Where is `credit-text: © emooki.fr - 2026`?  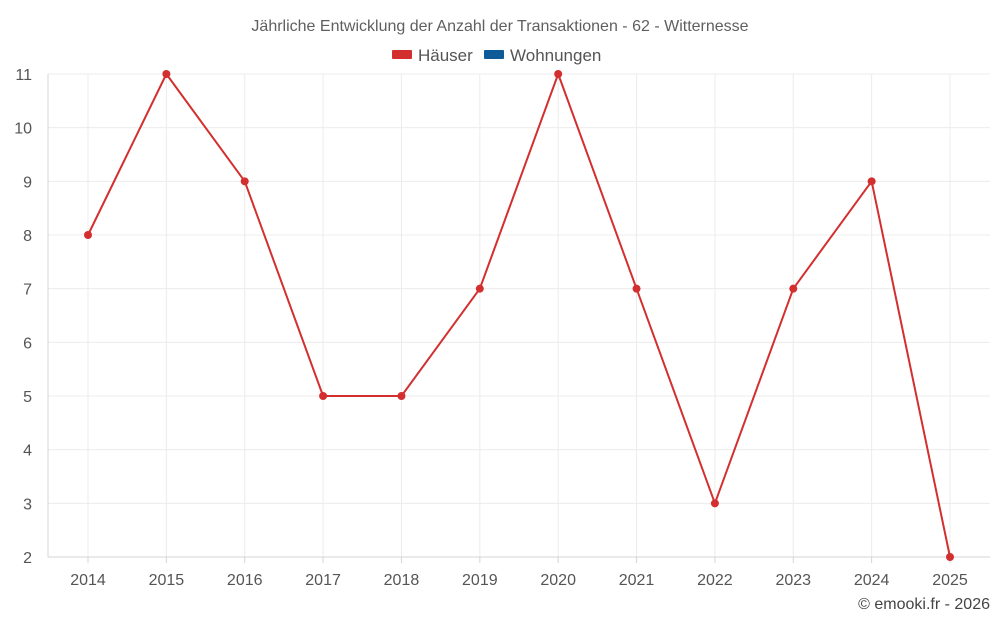
credit-text: © emooki.fr - 2026 is located at coordinates (924, 604).